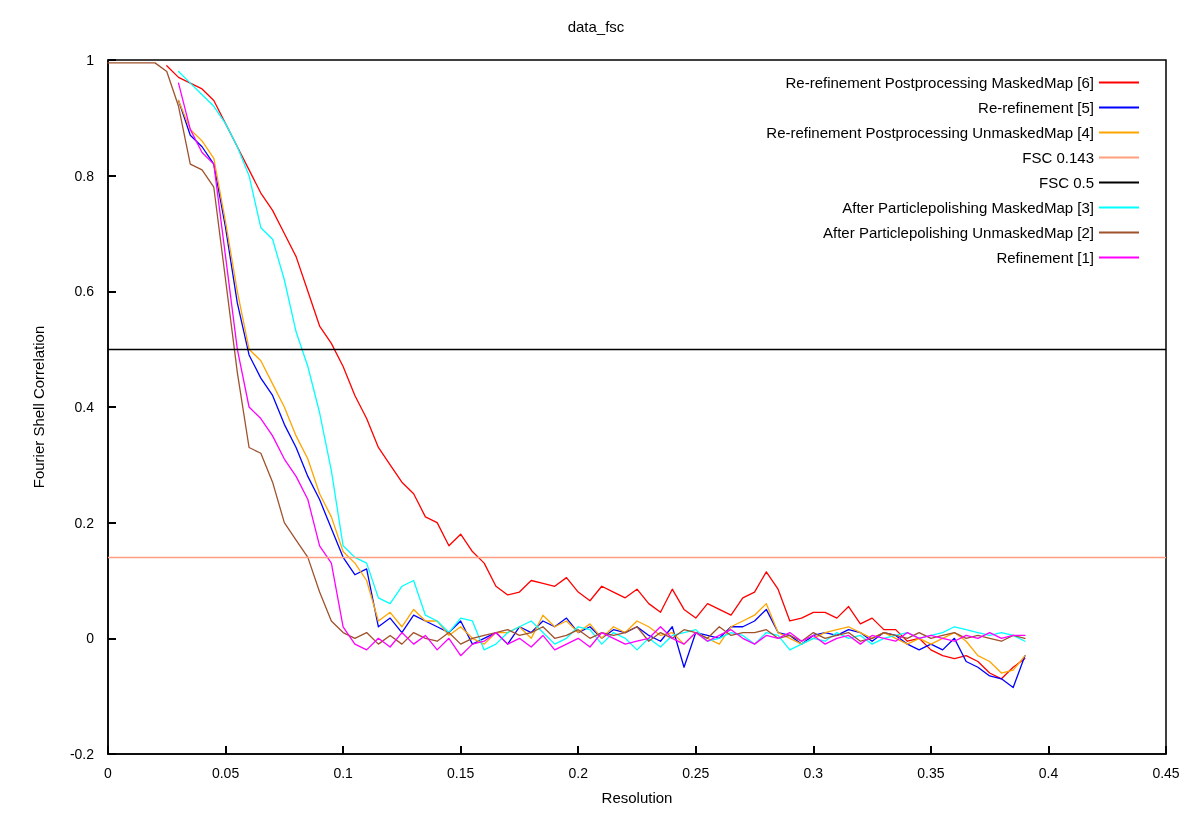 Image resolution: width=1192 pixels, height=830 pixels. Describe the element at coordinates (696, 773) in the screenshot. I see `x-tick-label: 0.25` at that location.